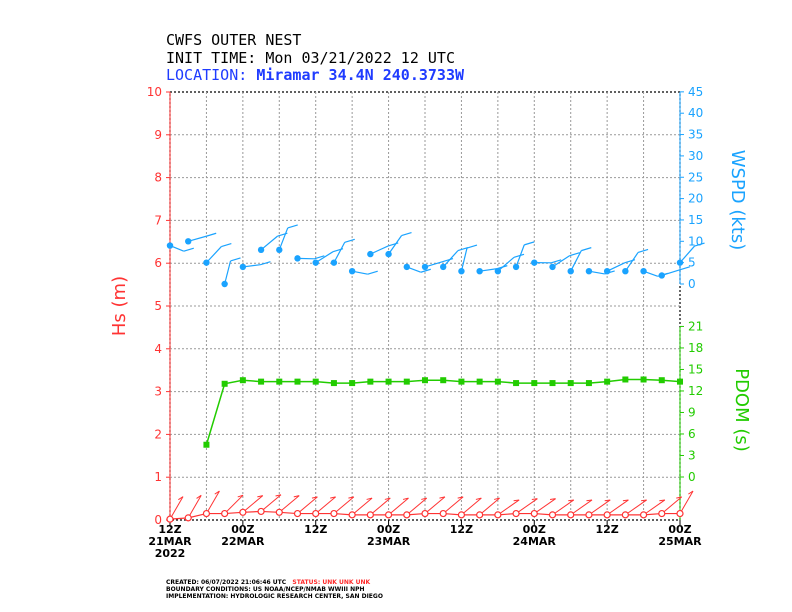 This screenshot has width=792, height=612. Describe the element at coordinates (695, 113) in the screenshot. I see `wspd-tick-label: 40` at that location.